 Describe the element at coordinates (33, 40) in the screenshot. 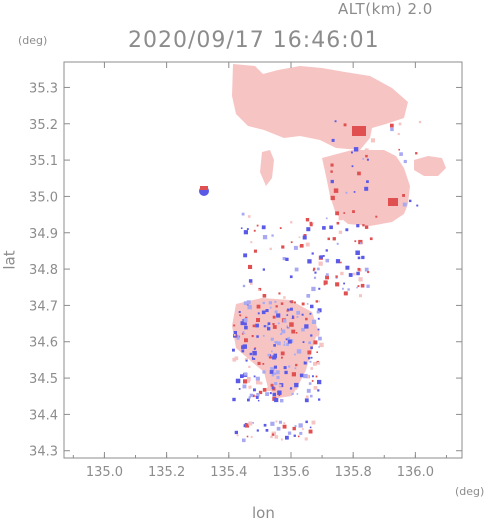

I see `y-axis-unit: (deg)` at that location.